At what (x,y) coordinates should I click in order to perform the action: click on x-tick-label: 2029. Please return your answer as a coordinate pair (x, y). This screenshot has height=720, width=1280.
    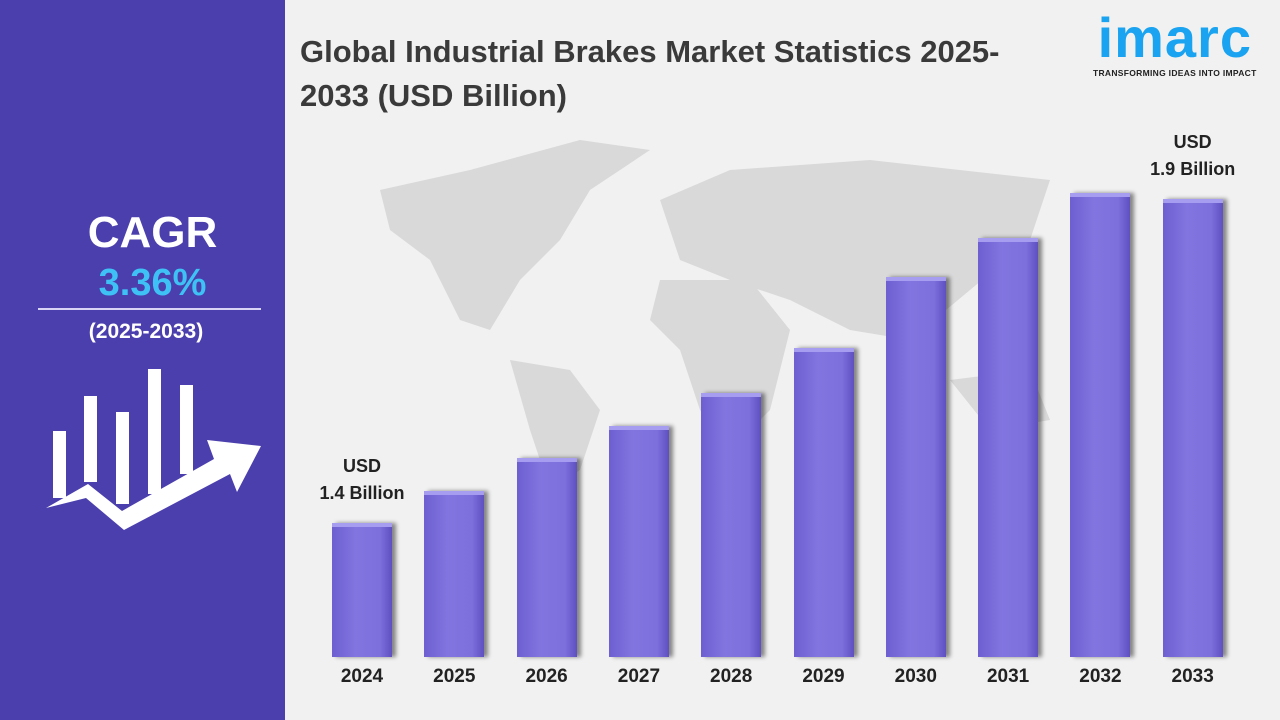
    Looking at the image, I should click on (823, 676).